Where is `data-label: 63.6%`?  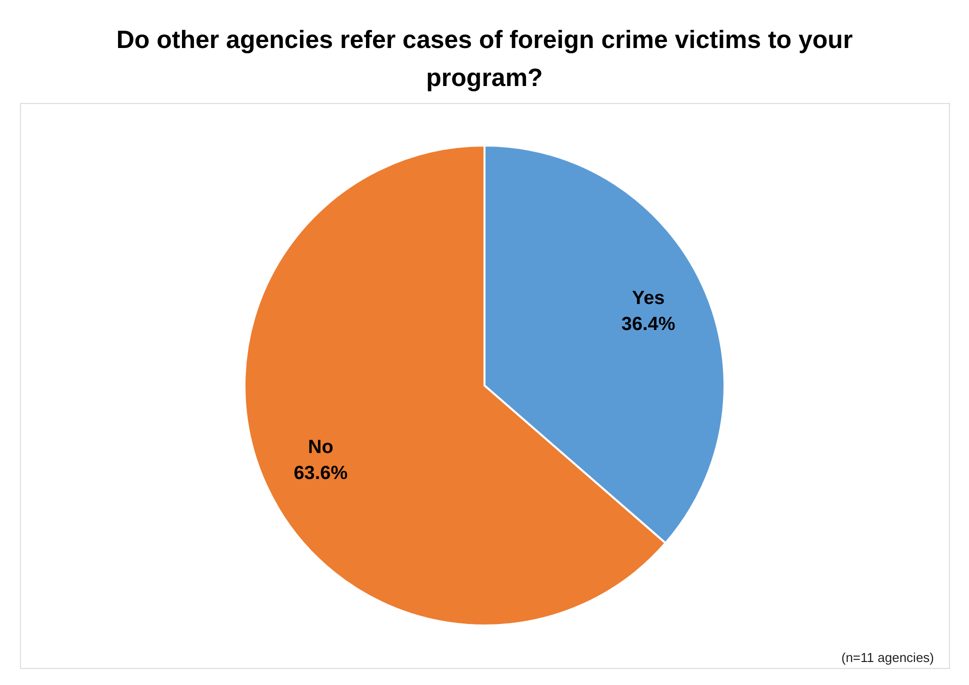
data-label: 63.6% is located at coordinates (321, 473).